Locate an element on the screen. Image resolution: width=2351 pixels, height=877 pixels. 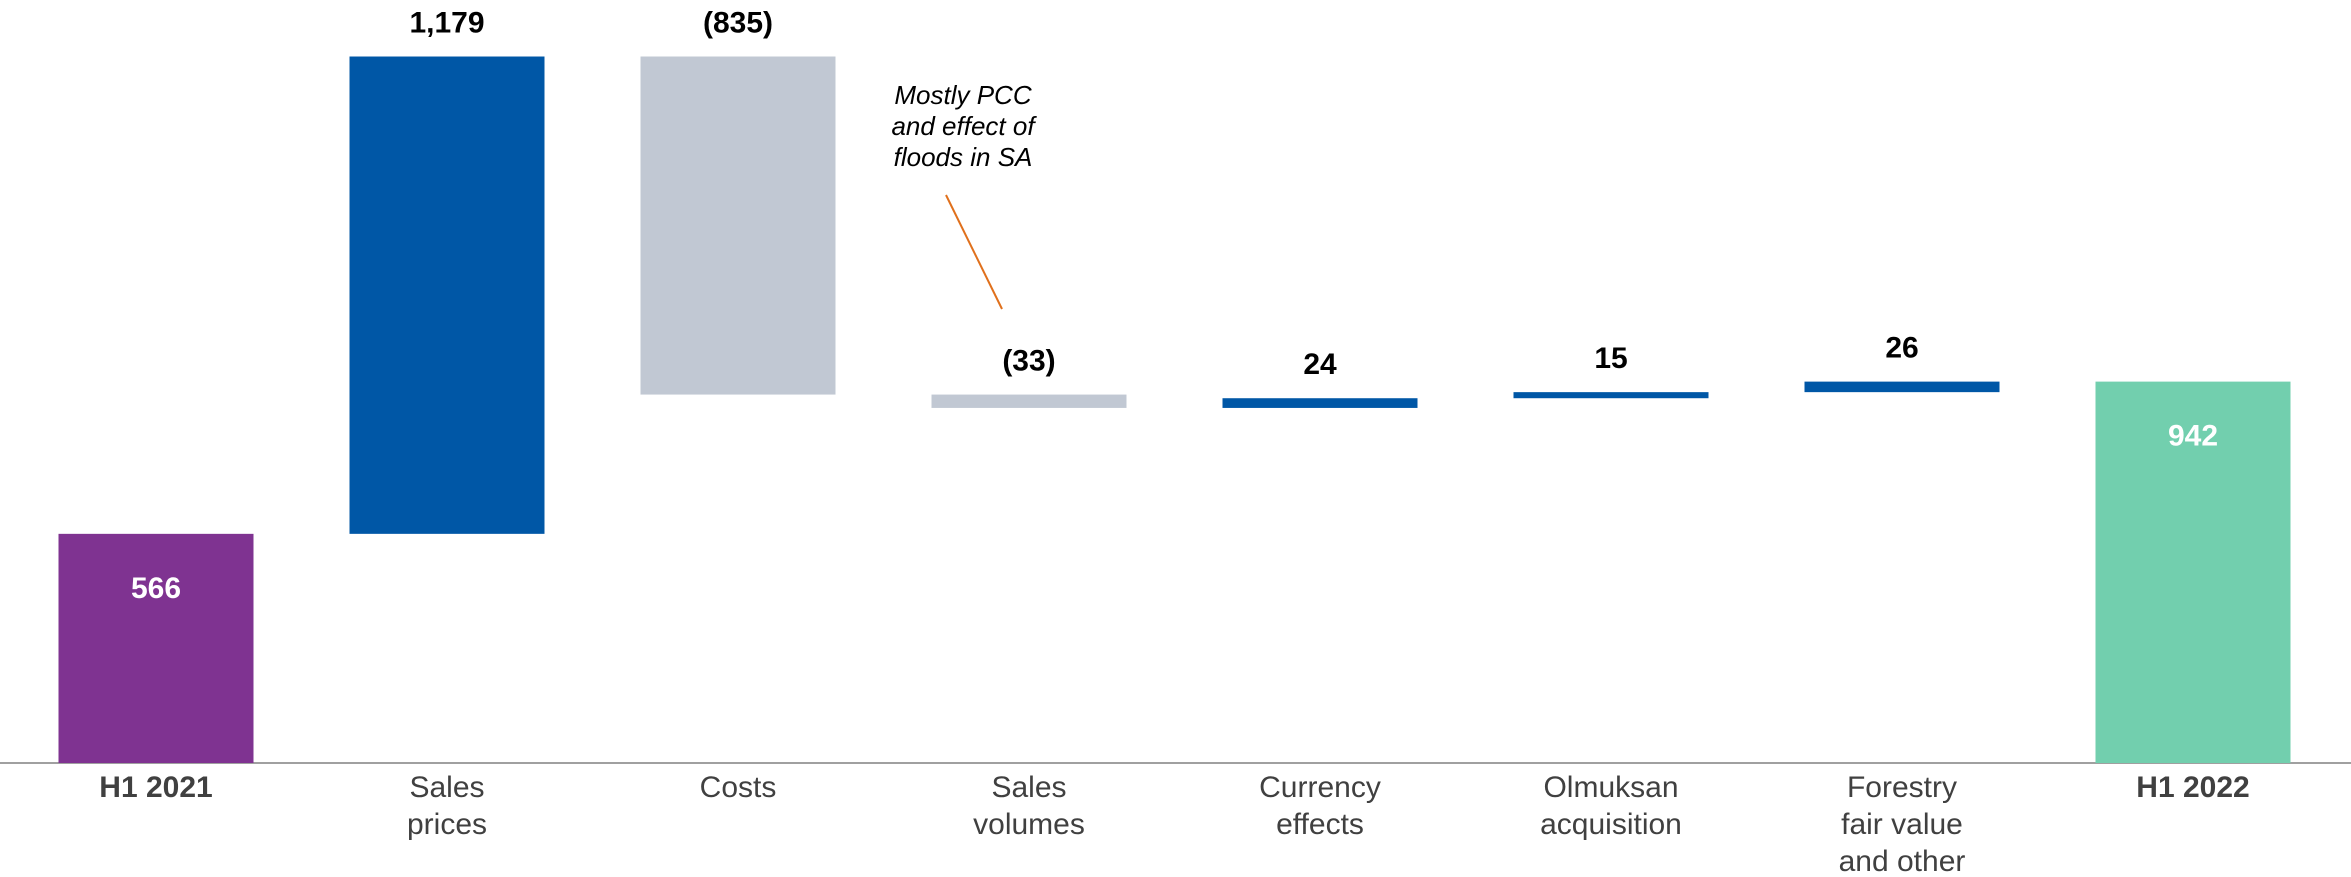
data-label: (33) is located at coordinates (1028, 361).